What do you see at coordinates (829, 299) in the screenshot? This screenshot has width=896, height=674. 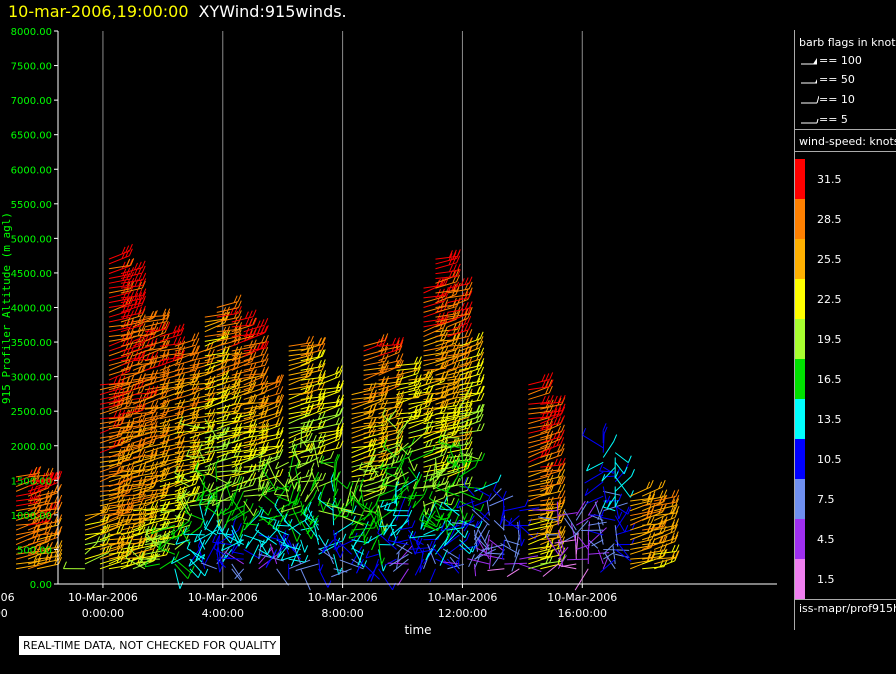 I see `colorbar-label: 22.5` at bounding box center [829, 299].